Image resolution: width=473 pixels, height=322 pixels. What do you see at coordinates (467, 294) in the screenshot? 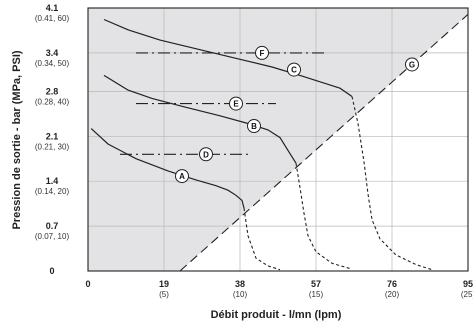
I see `x-tick-sublabel: (25)` at bounding box center [467, 294].